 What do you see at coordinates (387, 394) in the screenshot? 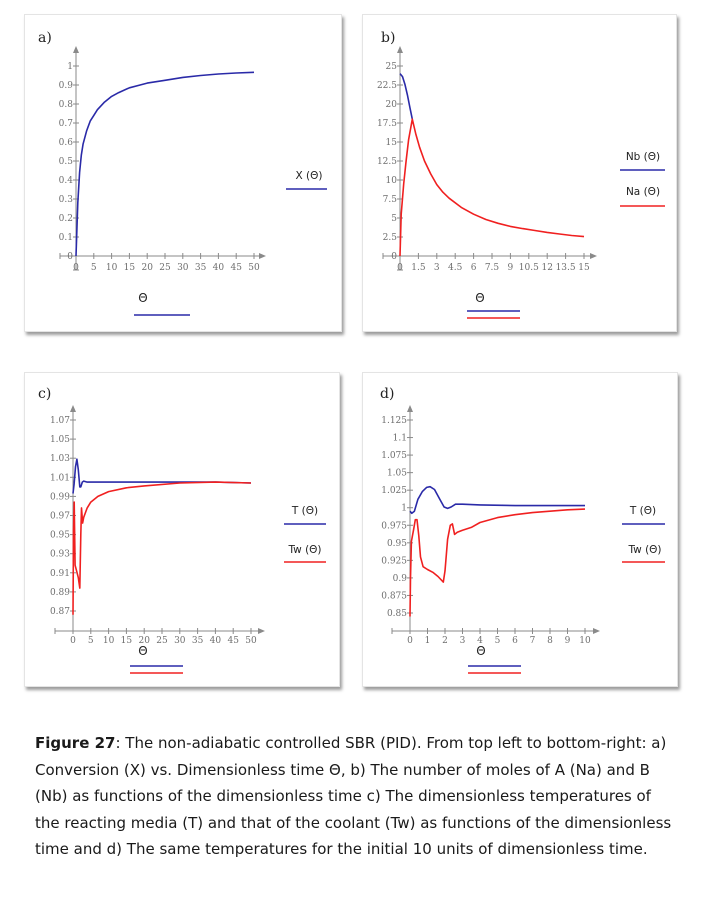
I see `panel-label: d)` at bounding box center [387, 394].